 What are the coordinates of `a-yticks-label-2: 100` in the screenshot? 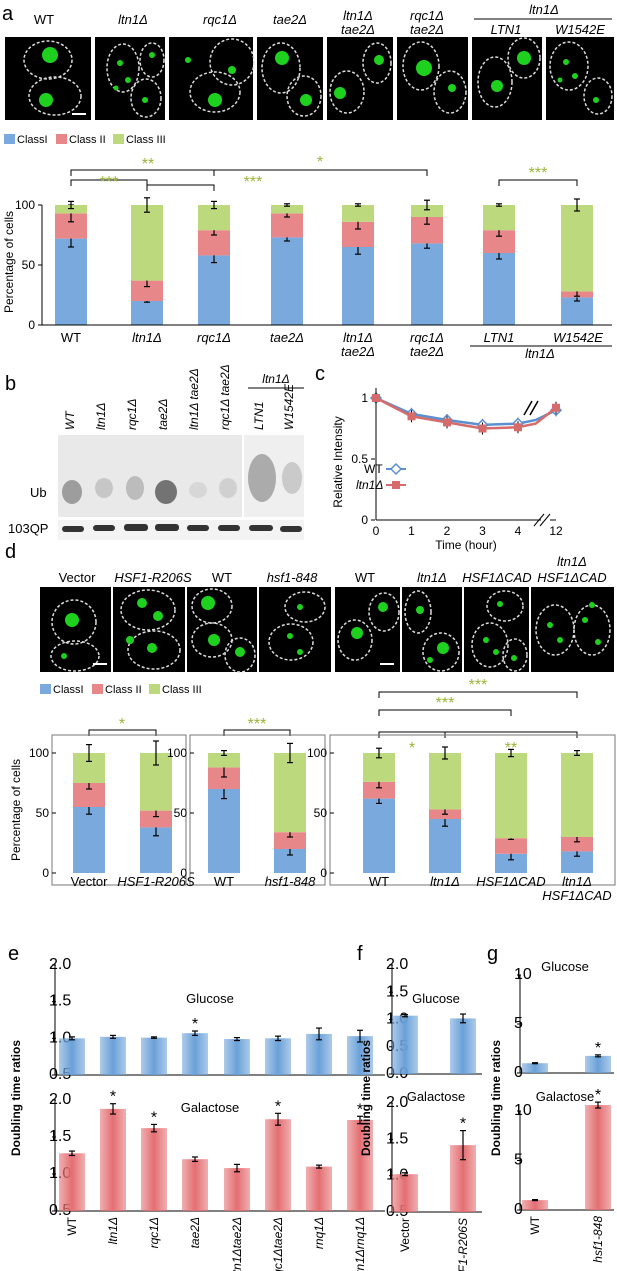 It's located at (25, 205).